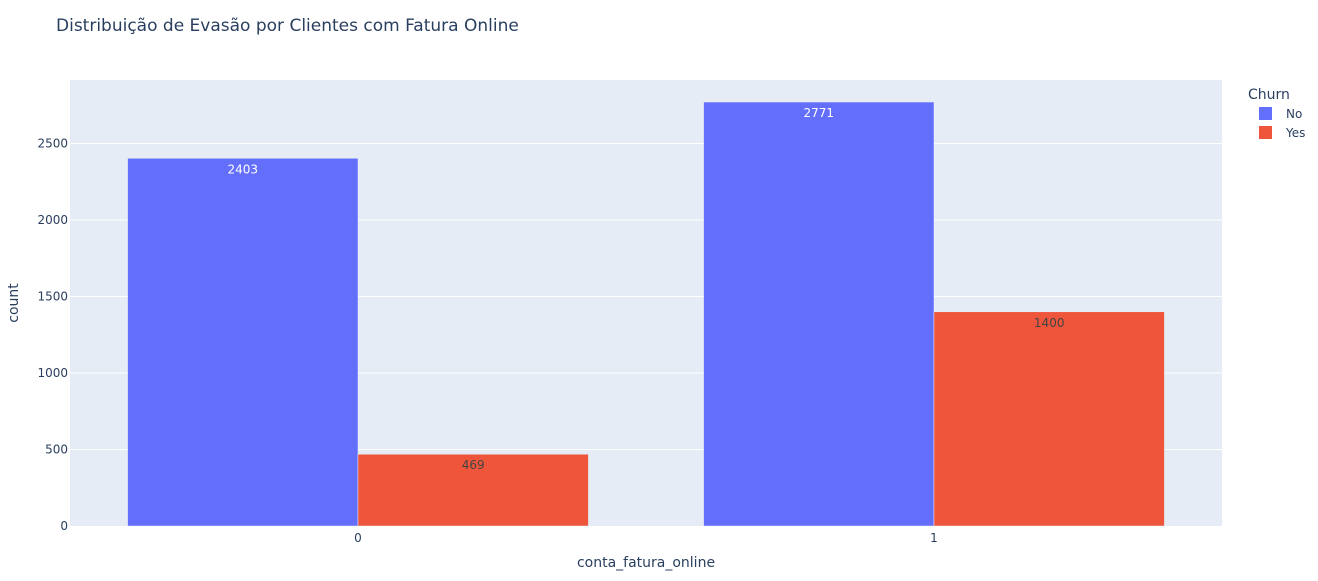 The image size is (1318, 581). I want to click on legend-swatch-no, so click(1265, 113).